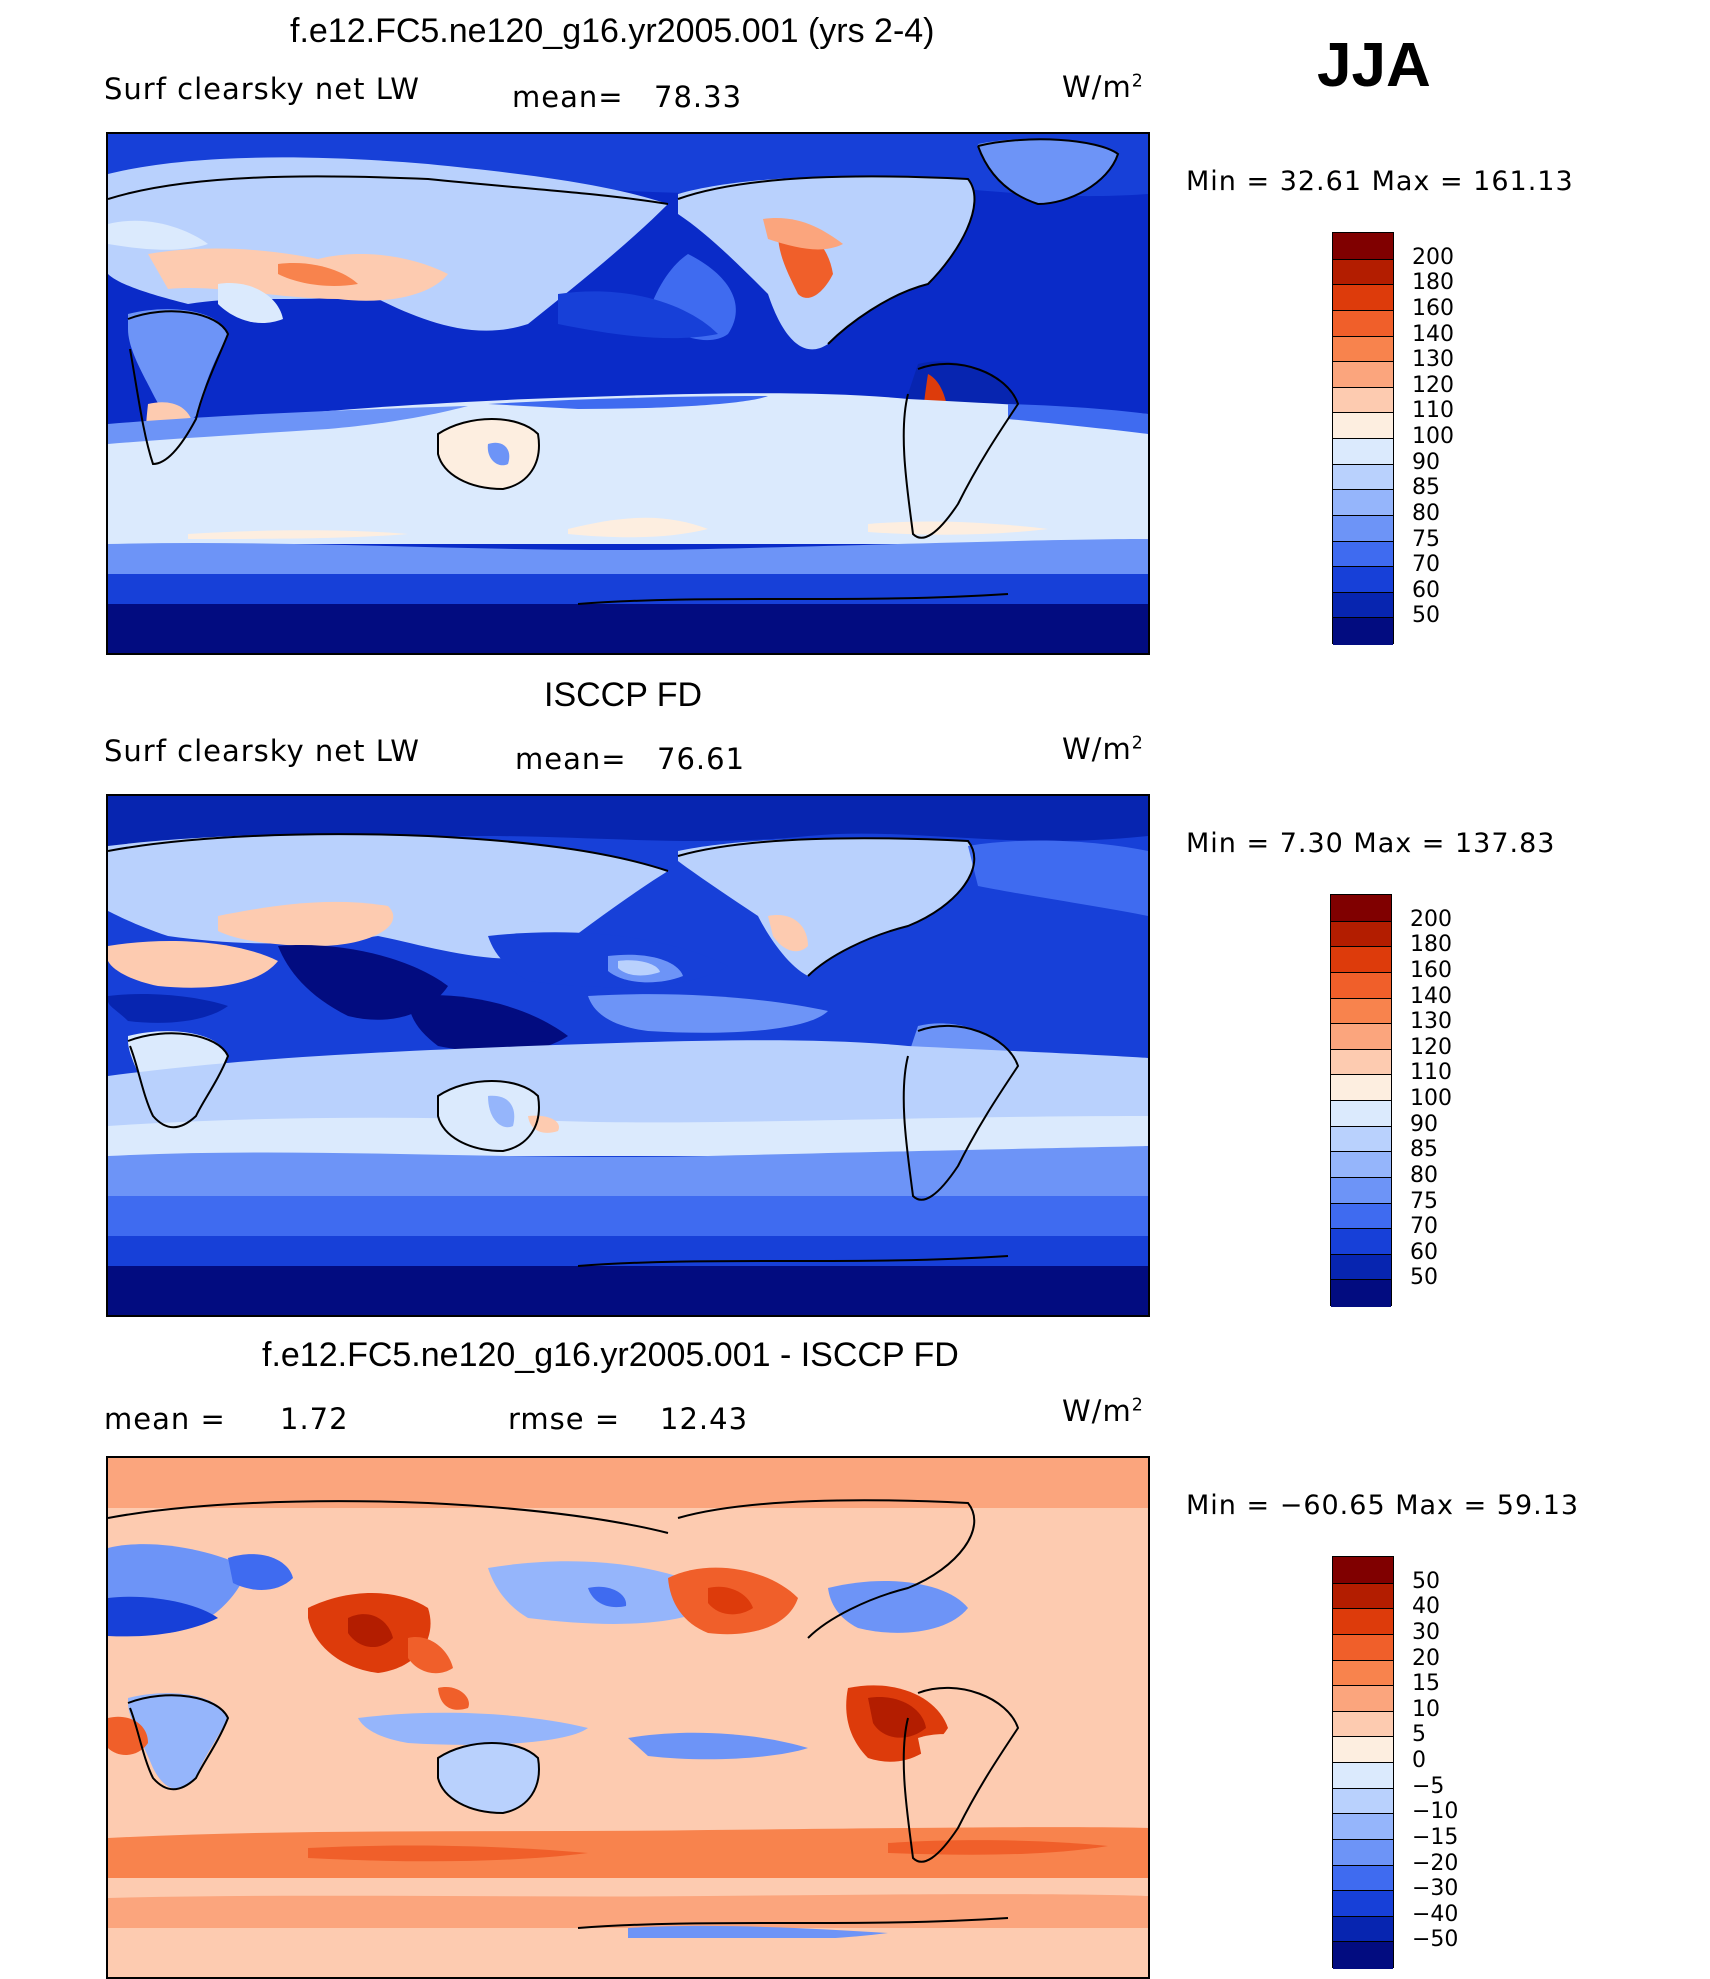 This screenshot has width=1710, height=1979. What do you see at coordinates (704, 1419) in the screenshot?
I see `panel-3-rmse-value: 12.43` at bounding box center [704, 1419].